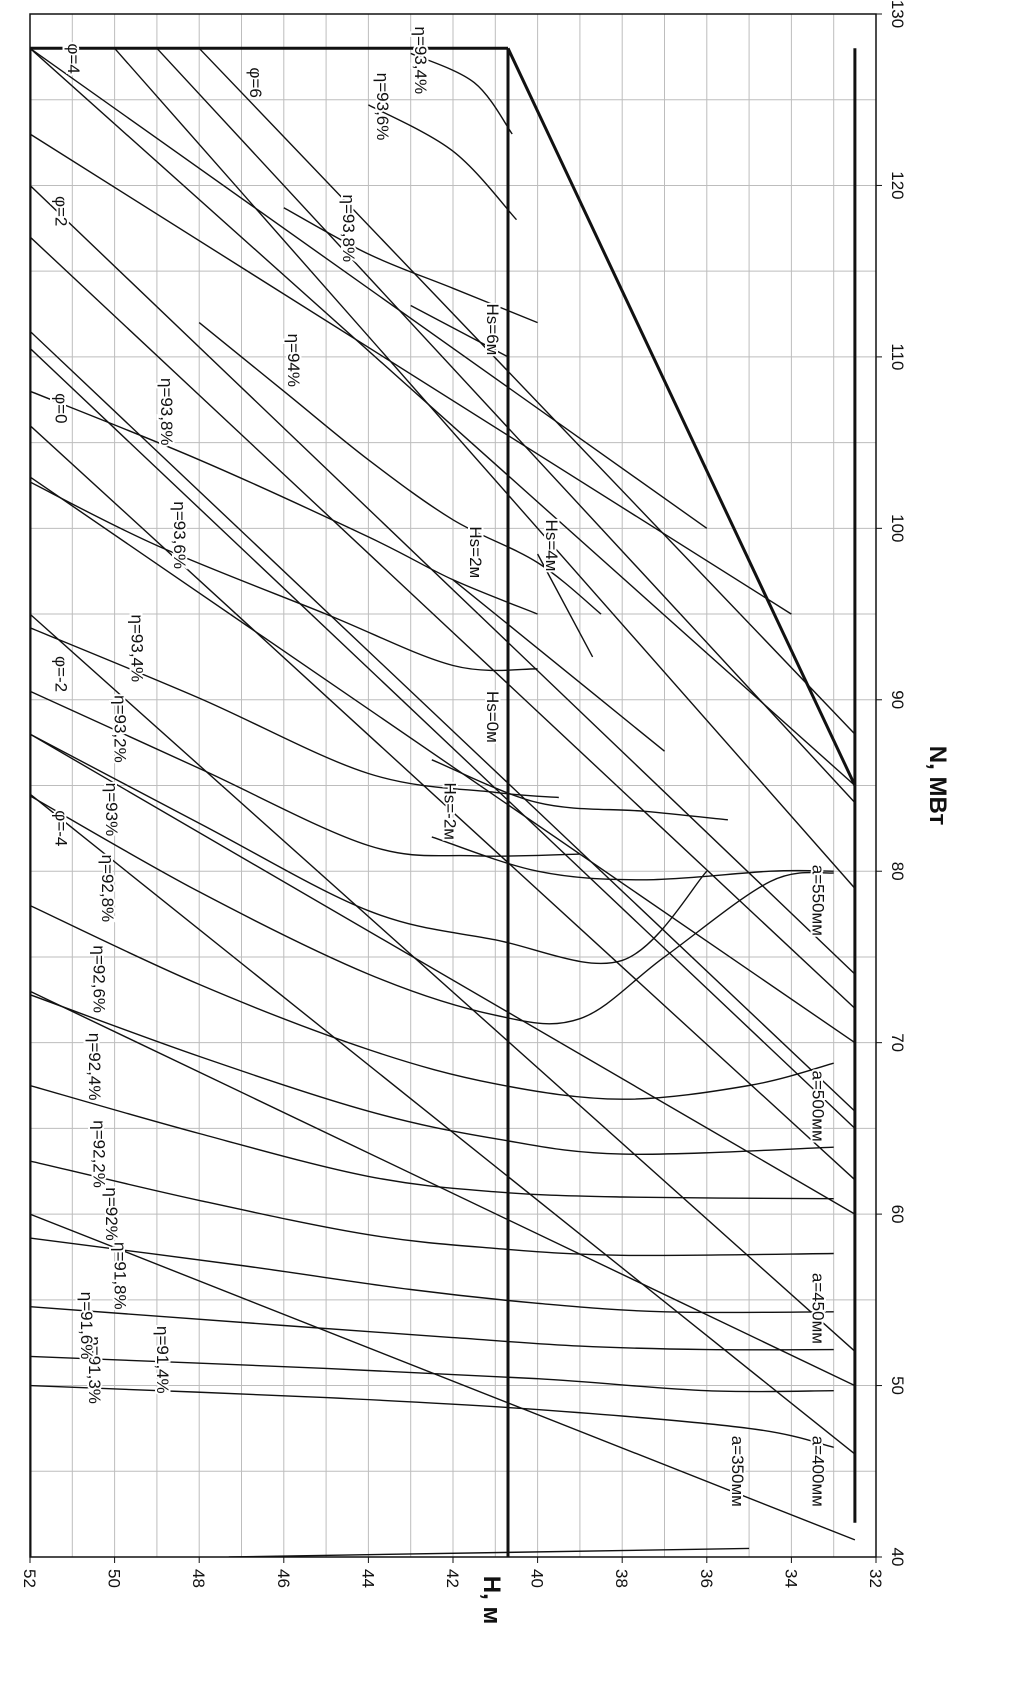 The height and width of the screenshot is (1692, 1018). Describe the element at coordinates (29, 1578) in the screenshot. I see `x-tick-label: 52` at that location.